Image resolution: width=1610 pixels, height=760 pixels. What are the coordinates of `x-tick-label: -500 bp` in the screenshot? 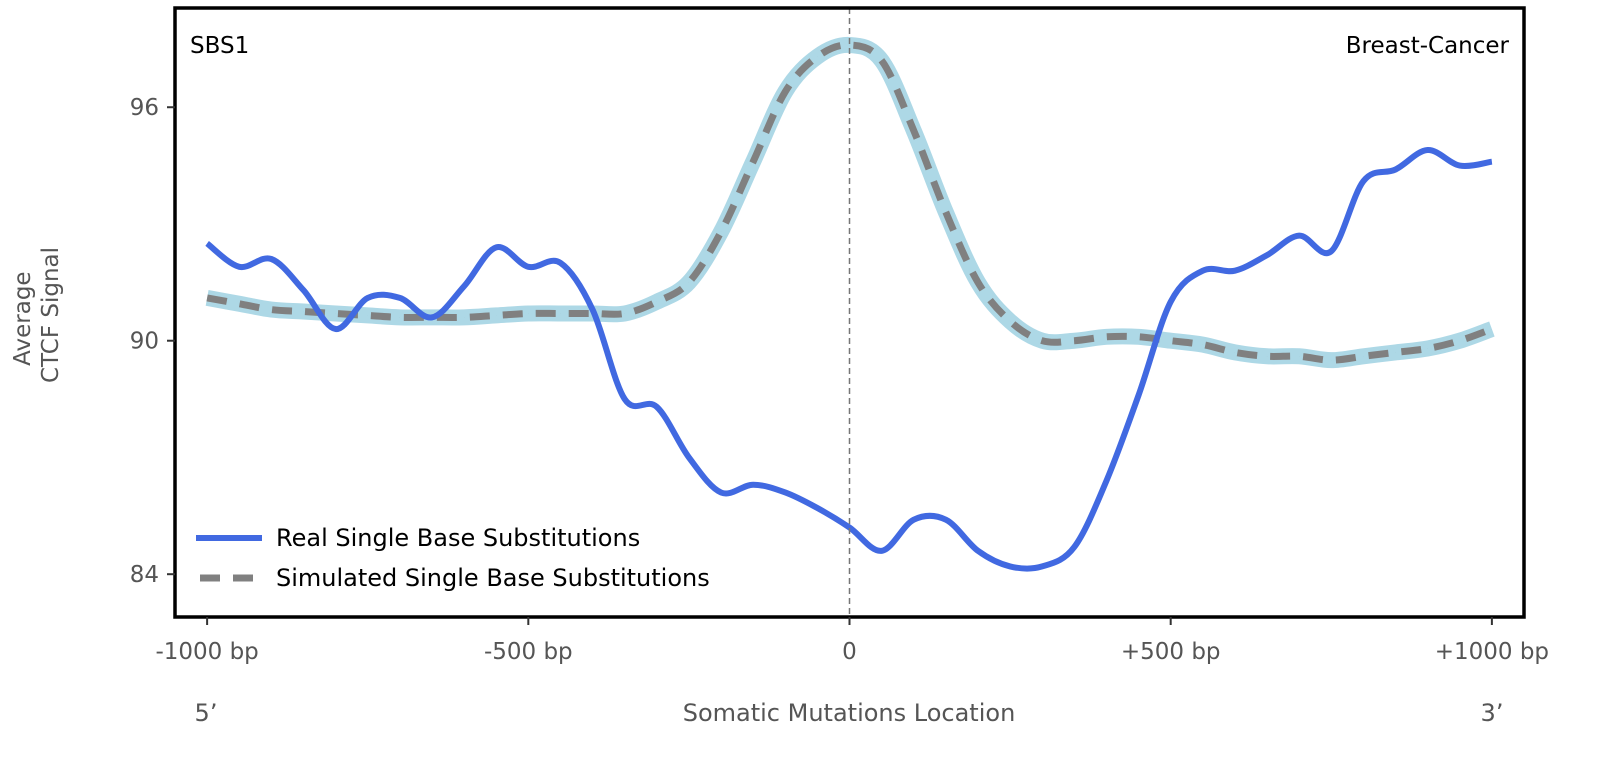 It's located at (528, 652).